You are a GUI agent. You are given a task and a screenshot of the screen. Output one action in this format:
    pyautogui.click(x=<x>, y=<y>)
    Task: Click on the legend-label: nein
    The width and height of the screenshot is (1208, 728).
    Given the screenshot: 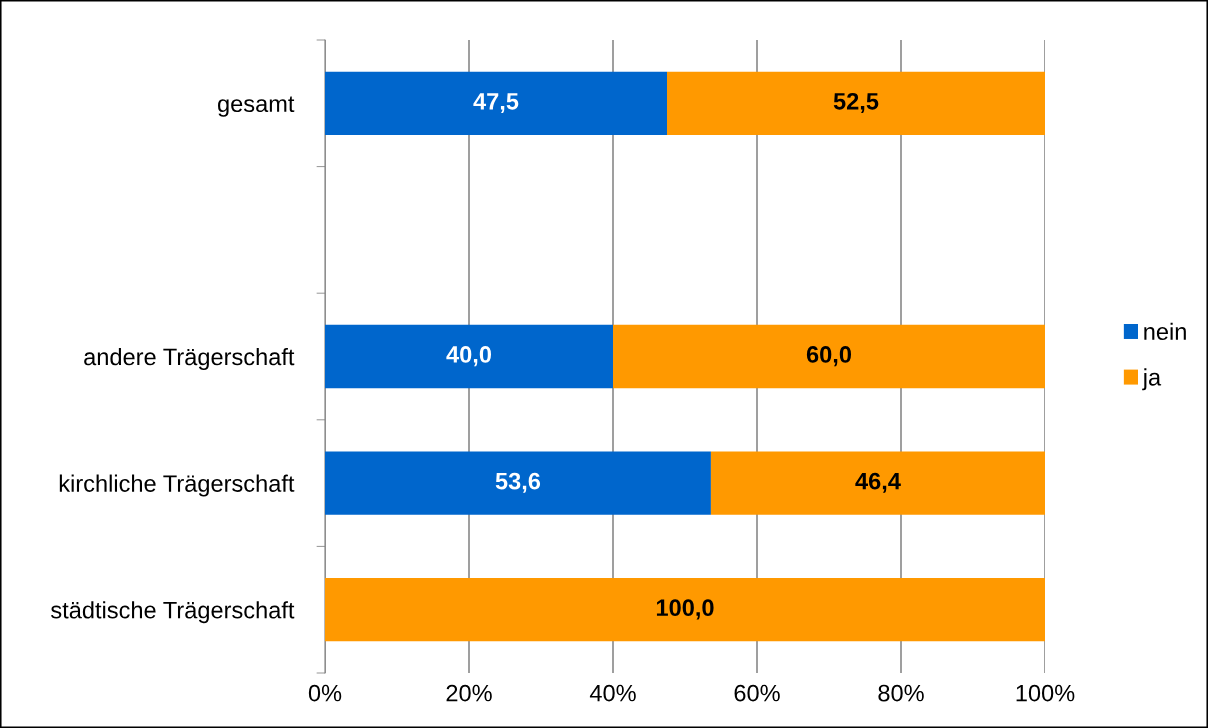 What is the action you would take?
    pyautogui.click(x=1165, y=331)
    